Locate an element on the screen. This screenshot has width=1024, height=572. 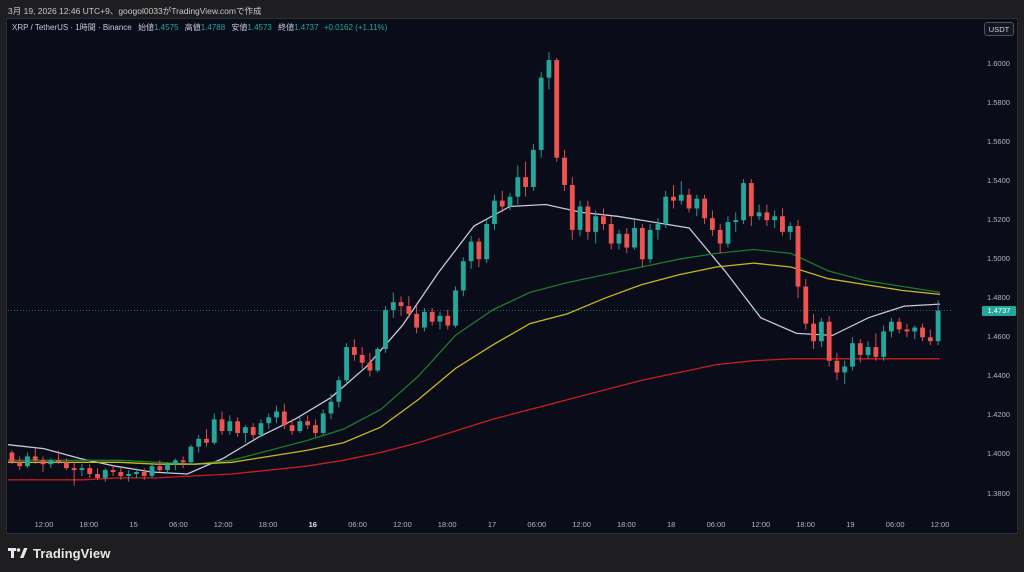
currency-unit-button: USDT is located at coordinates (999, 29).